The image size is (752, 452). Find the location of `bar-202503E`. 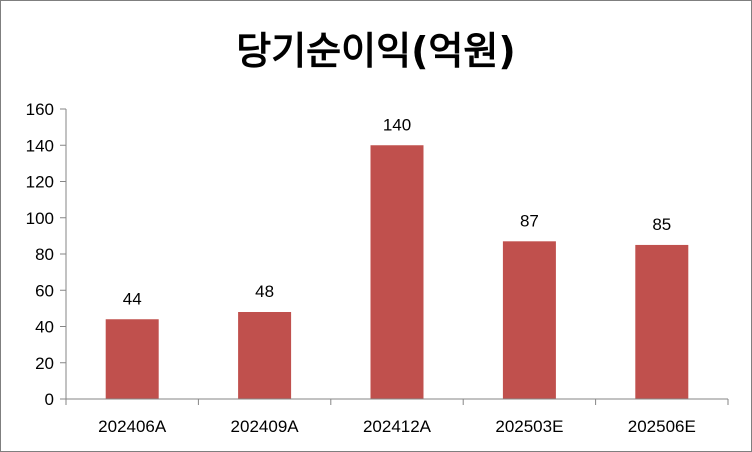

bar-202503E is located at coordinates (529, 320).